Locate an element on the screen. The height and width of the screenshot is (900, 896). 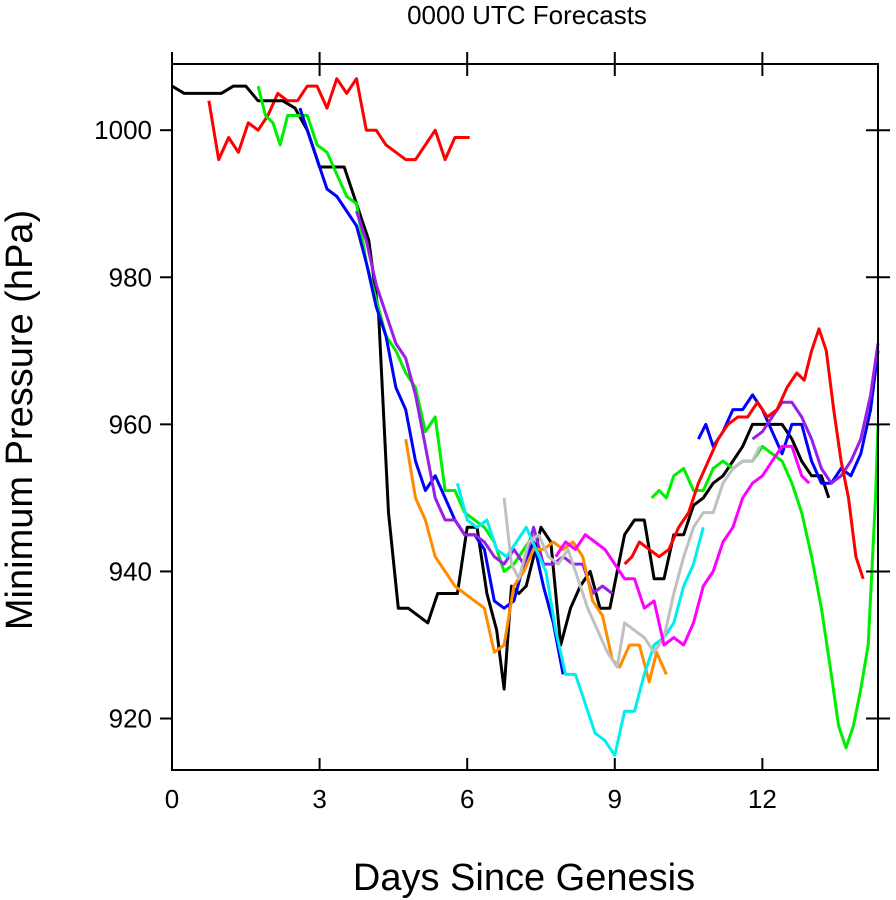
y-tick-label: 940 is located at coordinates (130, 571).